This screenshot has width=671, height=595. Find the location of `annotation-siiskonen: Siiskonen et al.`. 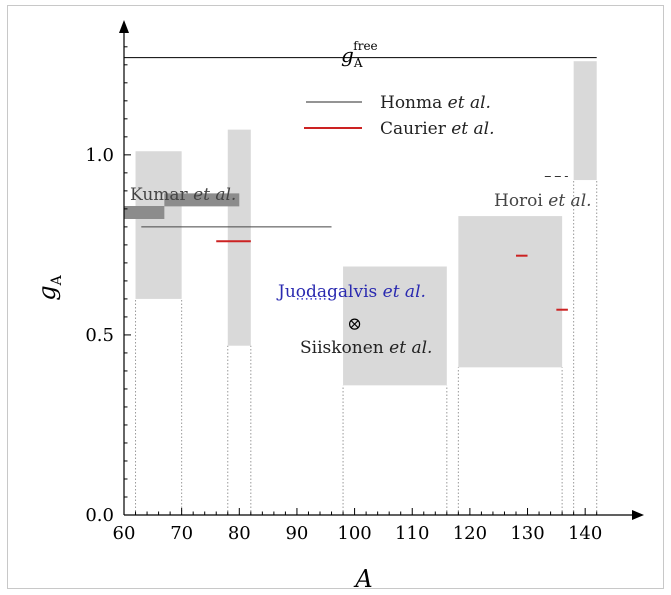

annotation-siiskonen: Siiskonen et al. is located at coordinates (366, 348).